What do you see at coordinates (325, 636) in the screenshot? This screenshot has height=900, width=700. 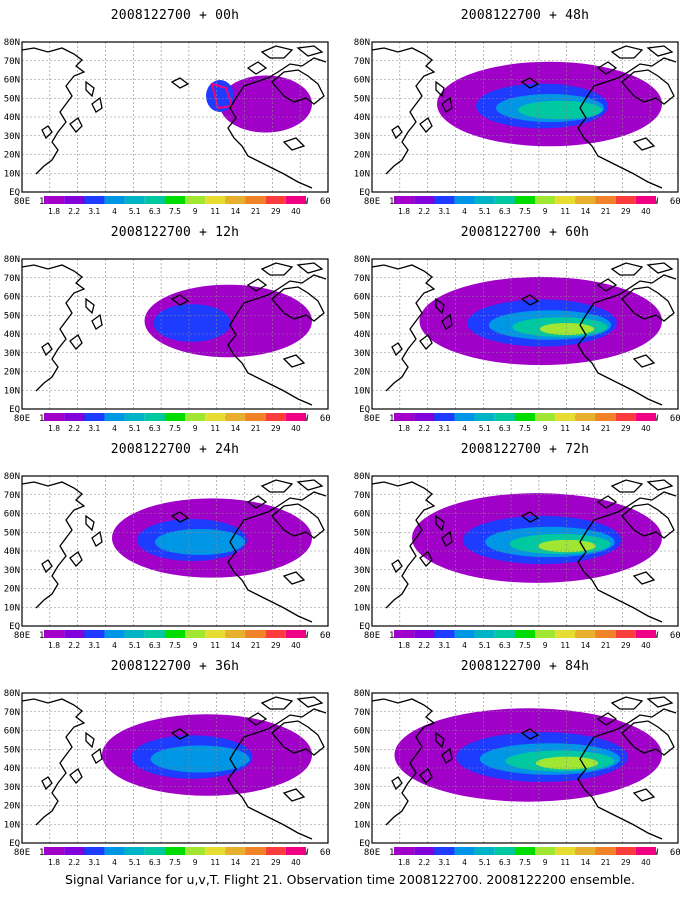 I see `lon-tick-label: 60W` at bounding box center [325, 636].